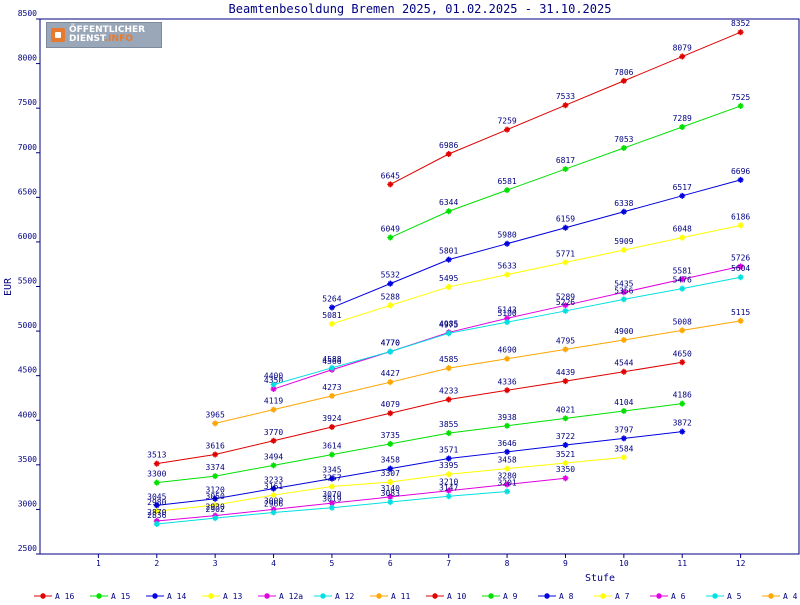  What do you see at coordinates (390, 435) in the screenshot?
I see `data-label: 3735` at bounding box center [390, 435].